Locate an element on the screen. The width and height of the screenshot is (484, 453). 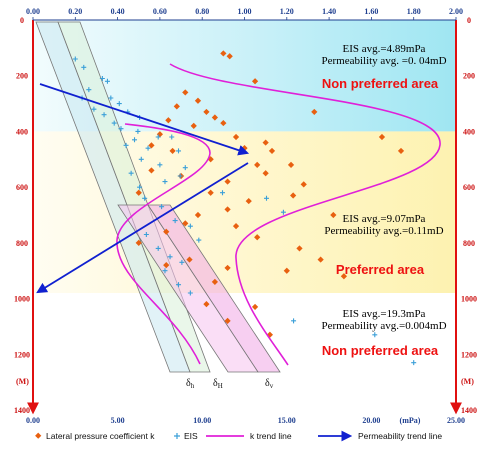
depth-tick-label-left: 800 is located at coordinates (22, 243).